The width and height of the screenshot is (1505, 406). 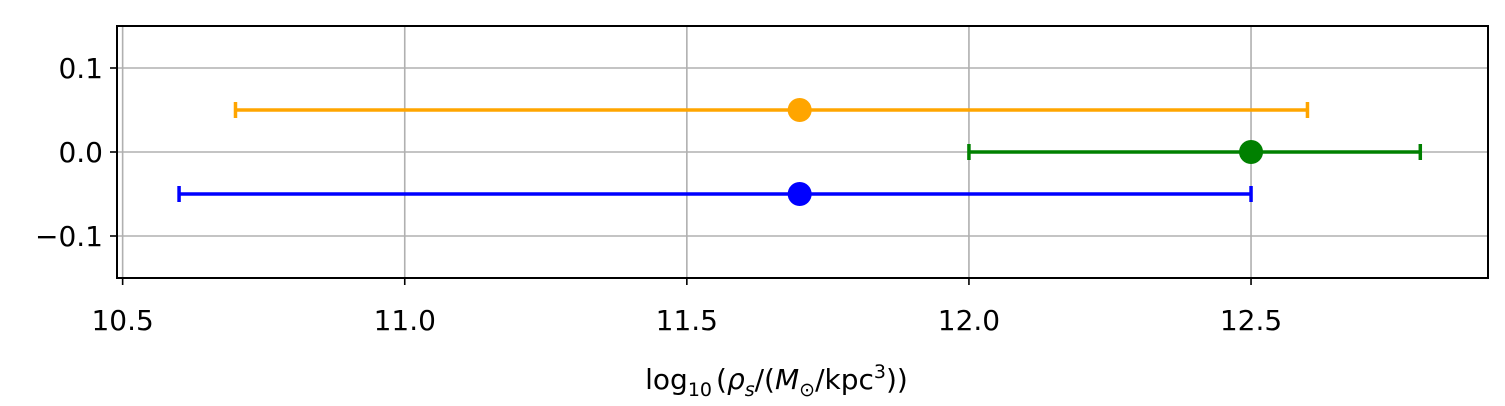 I want to click on xlabel-rho-sub: s, so click(x=750, y=390).